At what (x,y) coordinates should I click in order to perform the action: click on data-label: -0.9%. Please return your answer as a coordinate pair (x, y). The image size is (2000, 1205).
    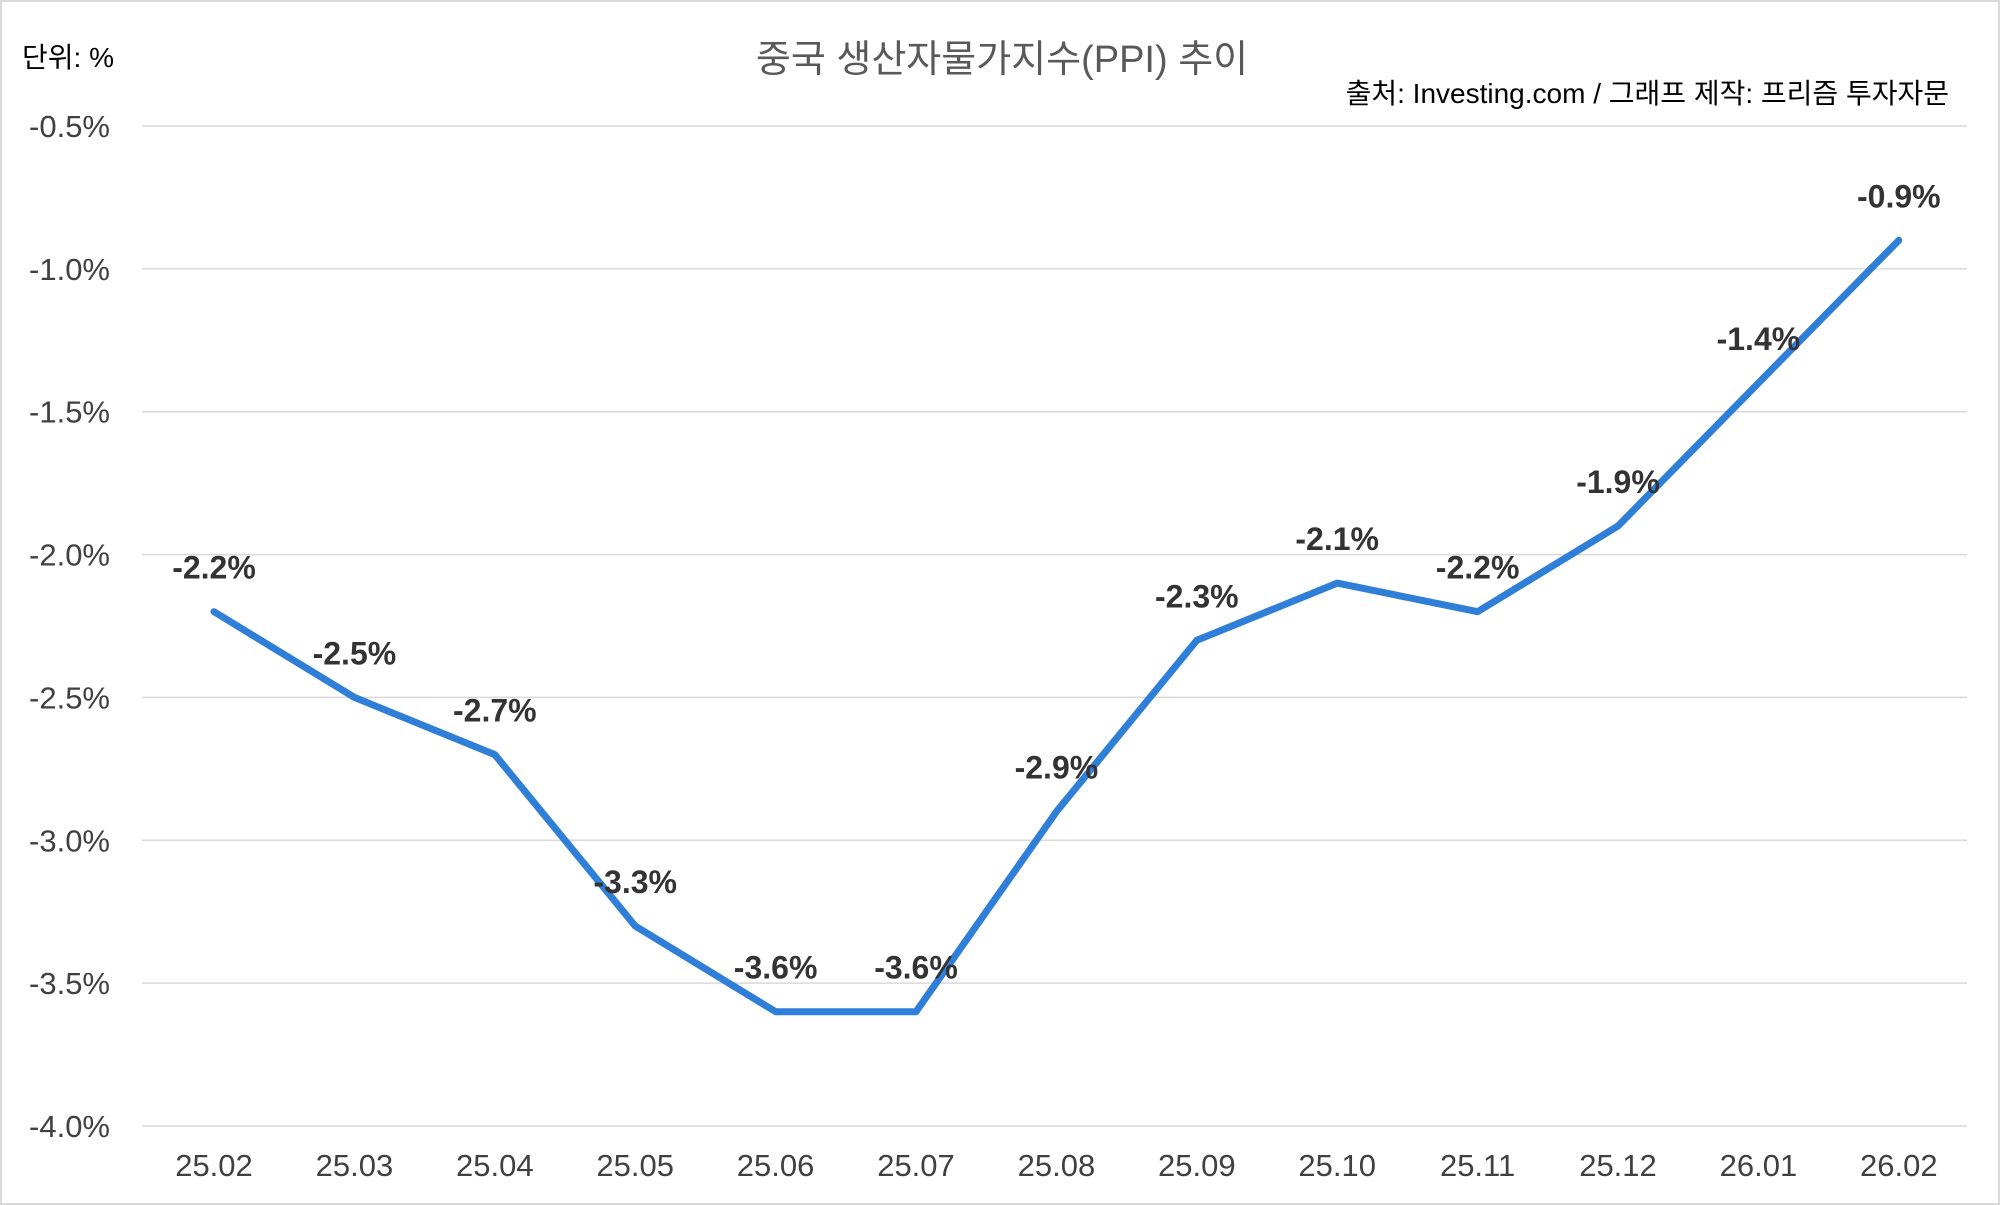
    Looking at the image, I should click on (1899, 196).